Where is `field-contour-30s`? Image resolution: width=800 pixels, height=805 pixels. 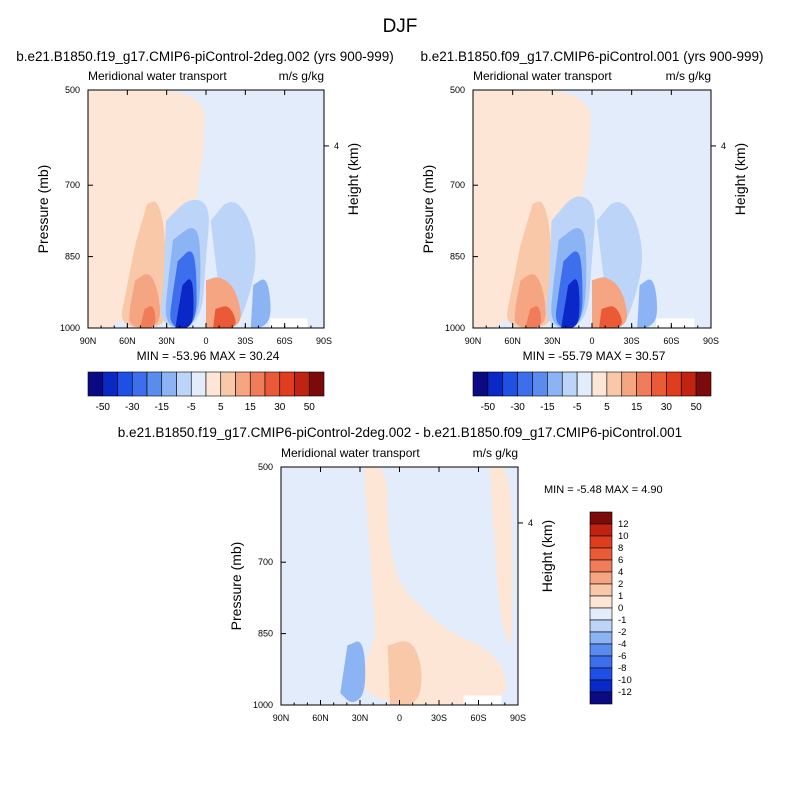
field-contour-30s is located at coordinates (224, 317).